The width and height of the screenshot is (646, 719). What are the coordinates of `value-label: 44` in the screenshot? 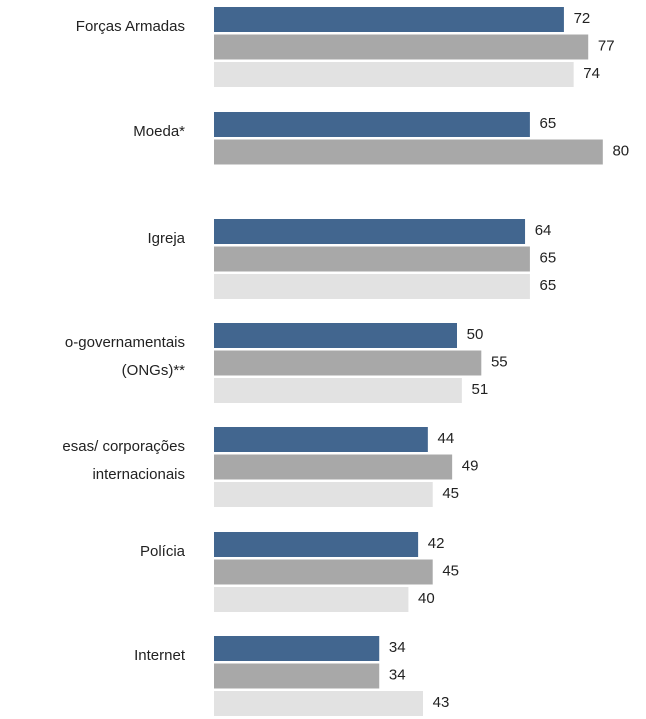 It's located at (445, 438).